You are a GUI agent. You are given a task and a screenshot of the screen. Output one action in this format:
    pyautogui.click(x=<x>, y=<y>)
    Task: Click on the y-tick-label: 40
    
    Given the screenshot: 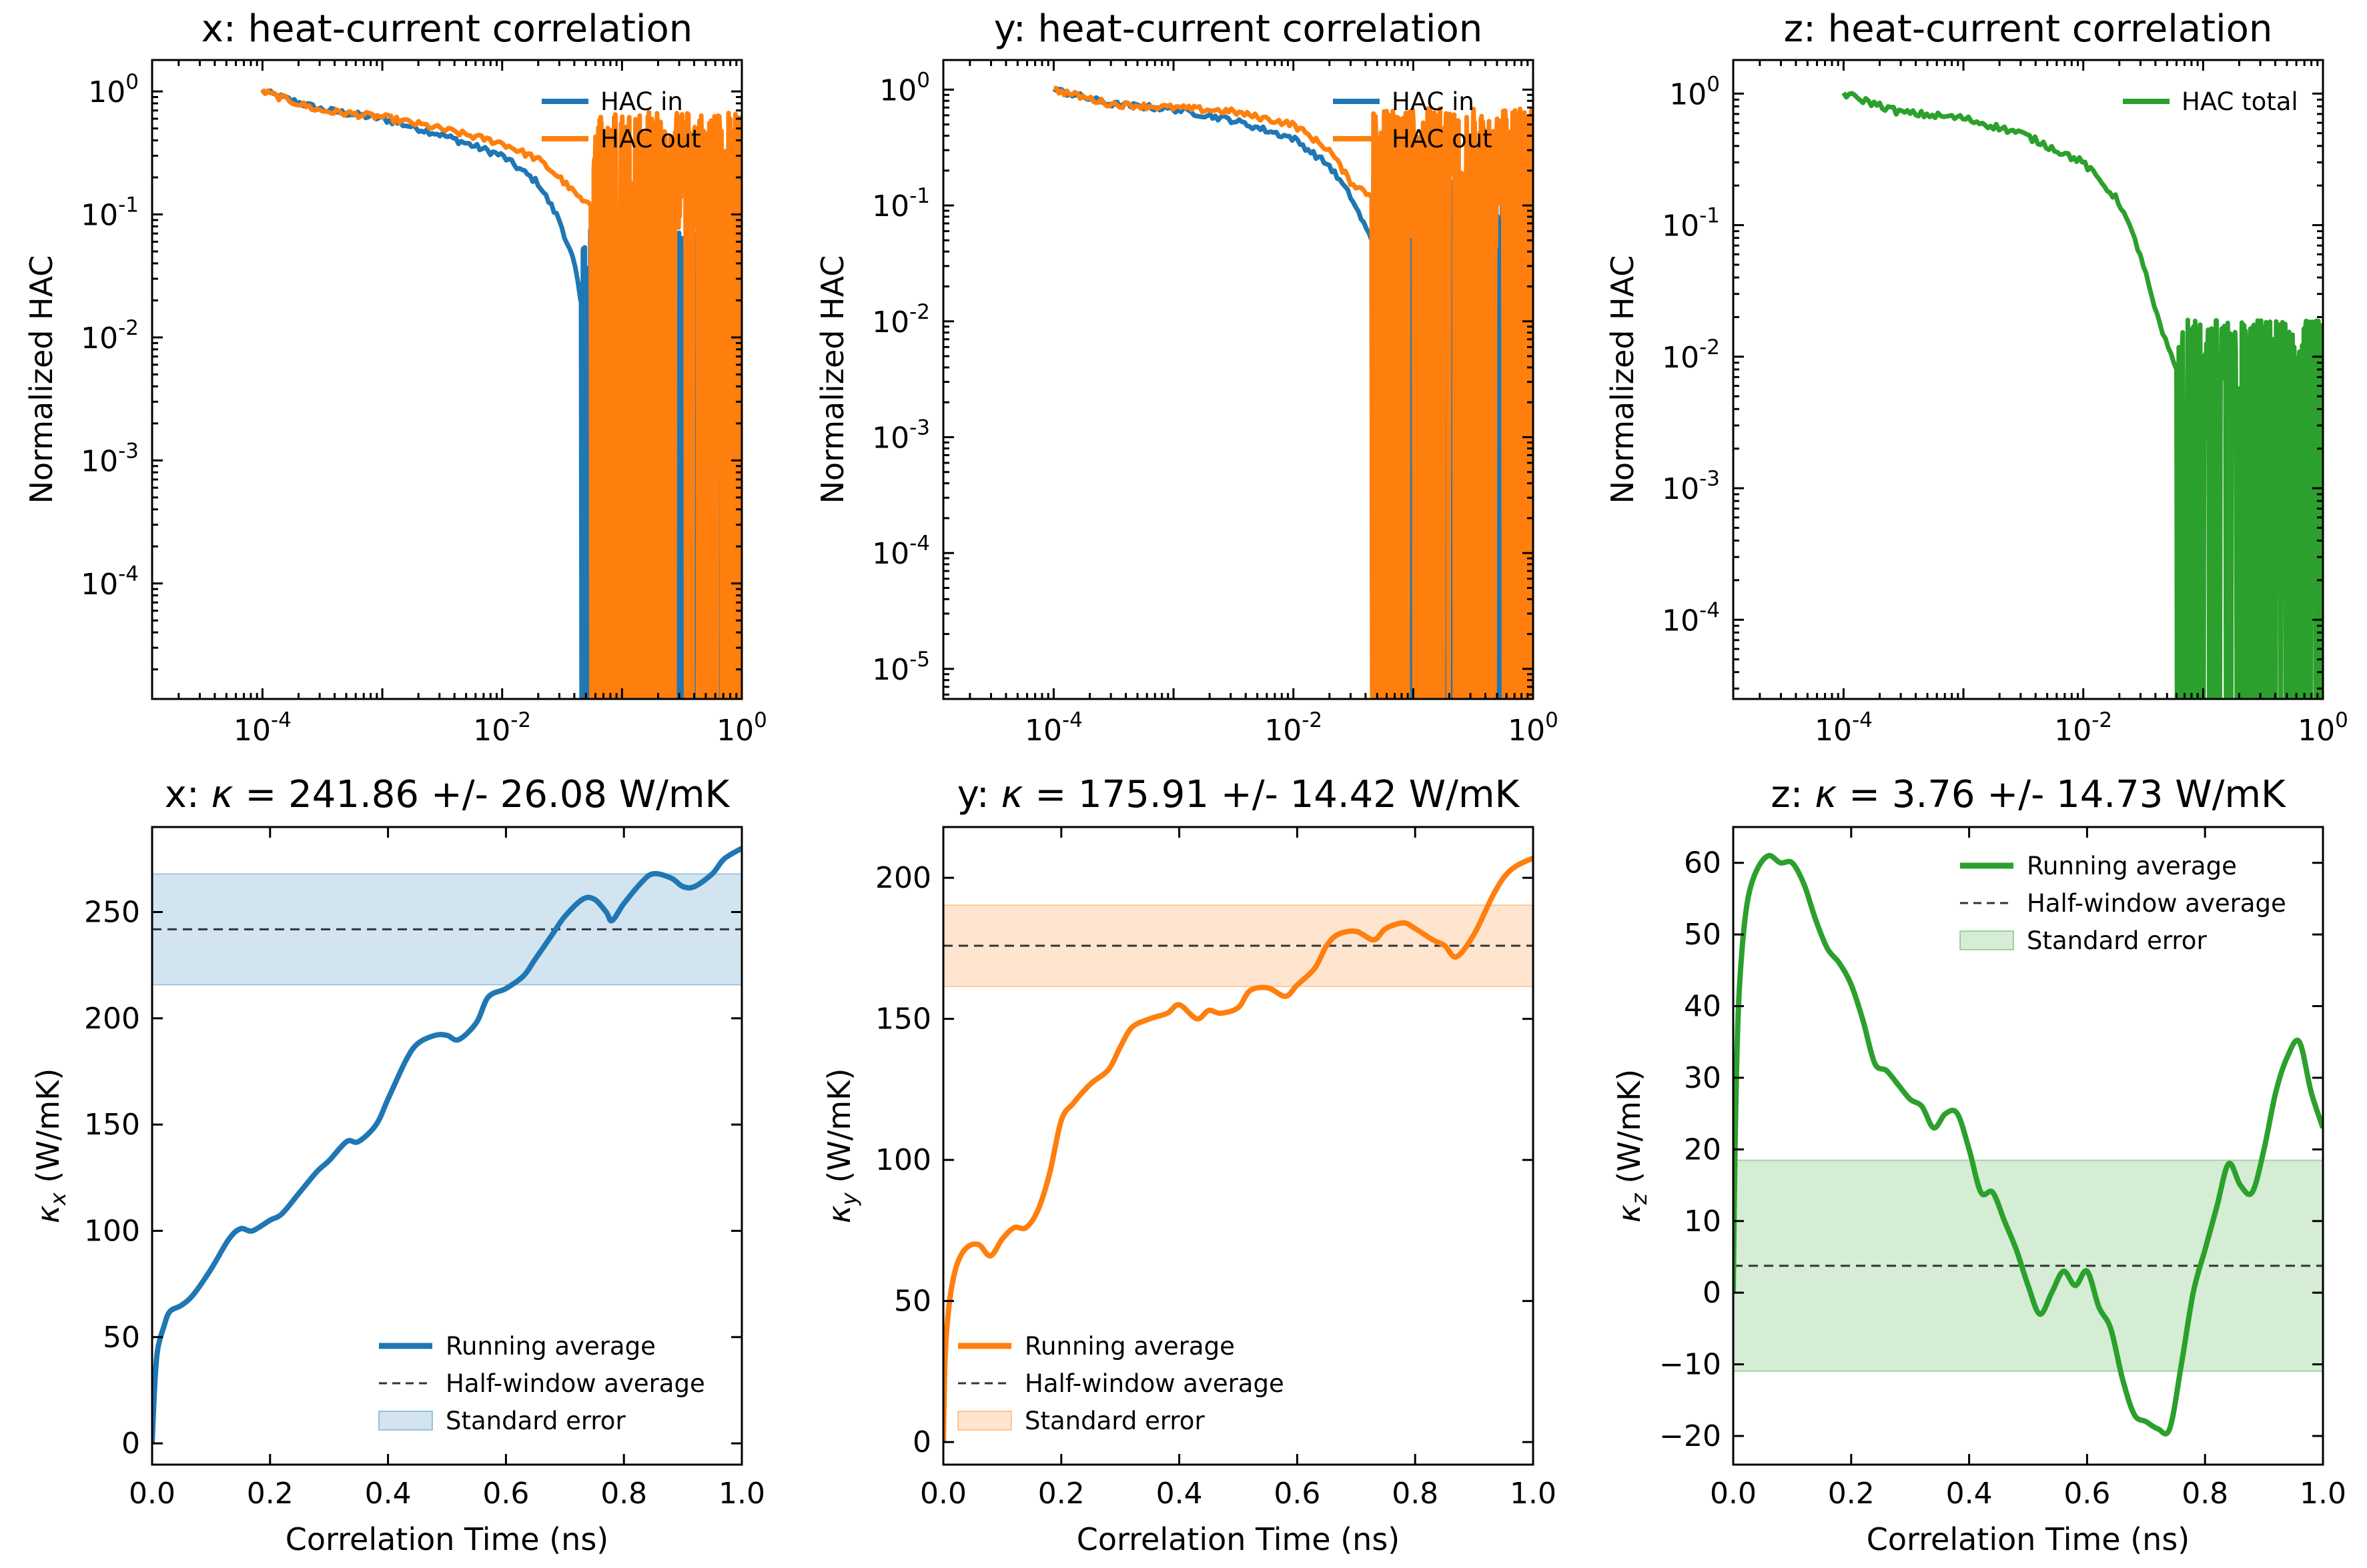 What is the action you would take?
    pyautogui.click(x=1703, y=1007)
    